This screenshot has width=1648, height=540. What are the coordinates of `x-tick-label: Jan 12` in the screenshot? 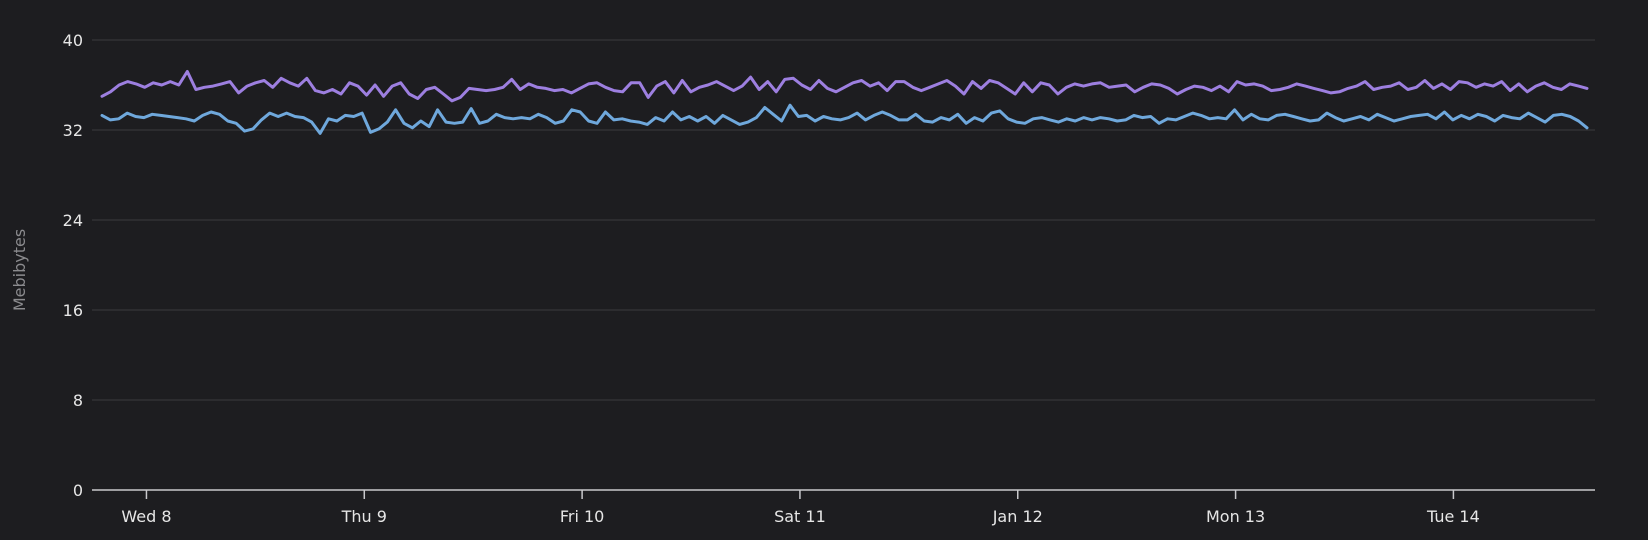 It's located at (1017, 516).